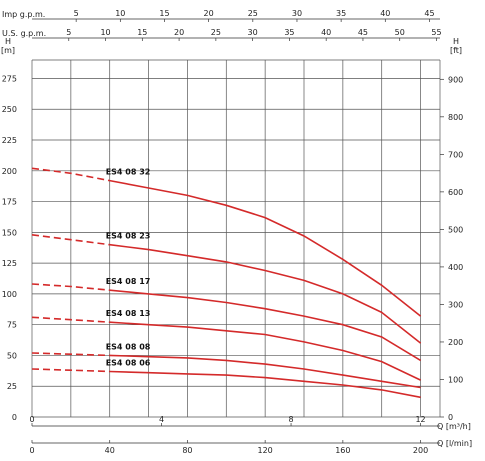 This screenshot has height=461, width=485. I want to click on imp-tick-label: 25, so click(253, 13).